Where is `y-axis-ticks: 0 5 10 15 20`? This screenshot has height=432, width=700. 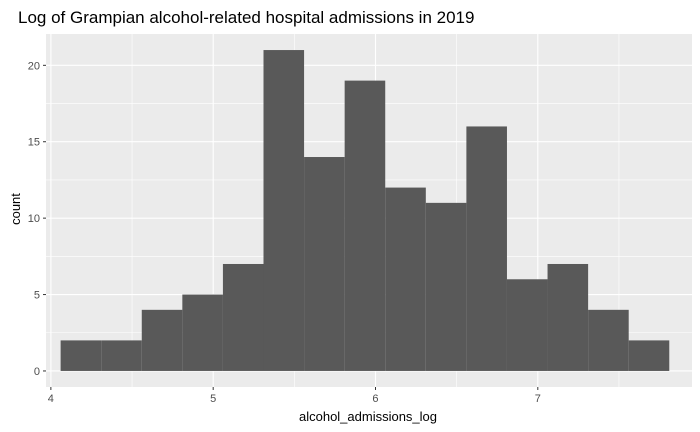 y-axis-ticks: 0 5 10 15 20 is located at coordinates (37, 219).